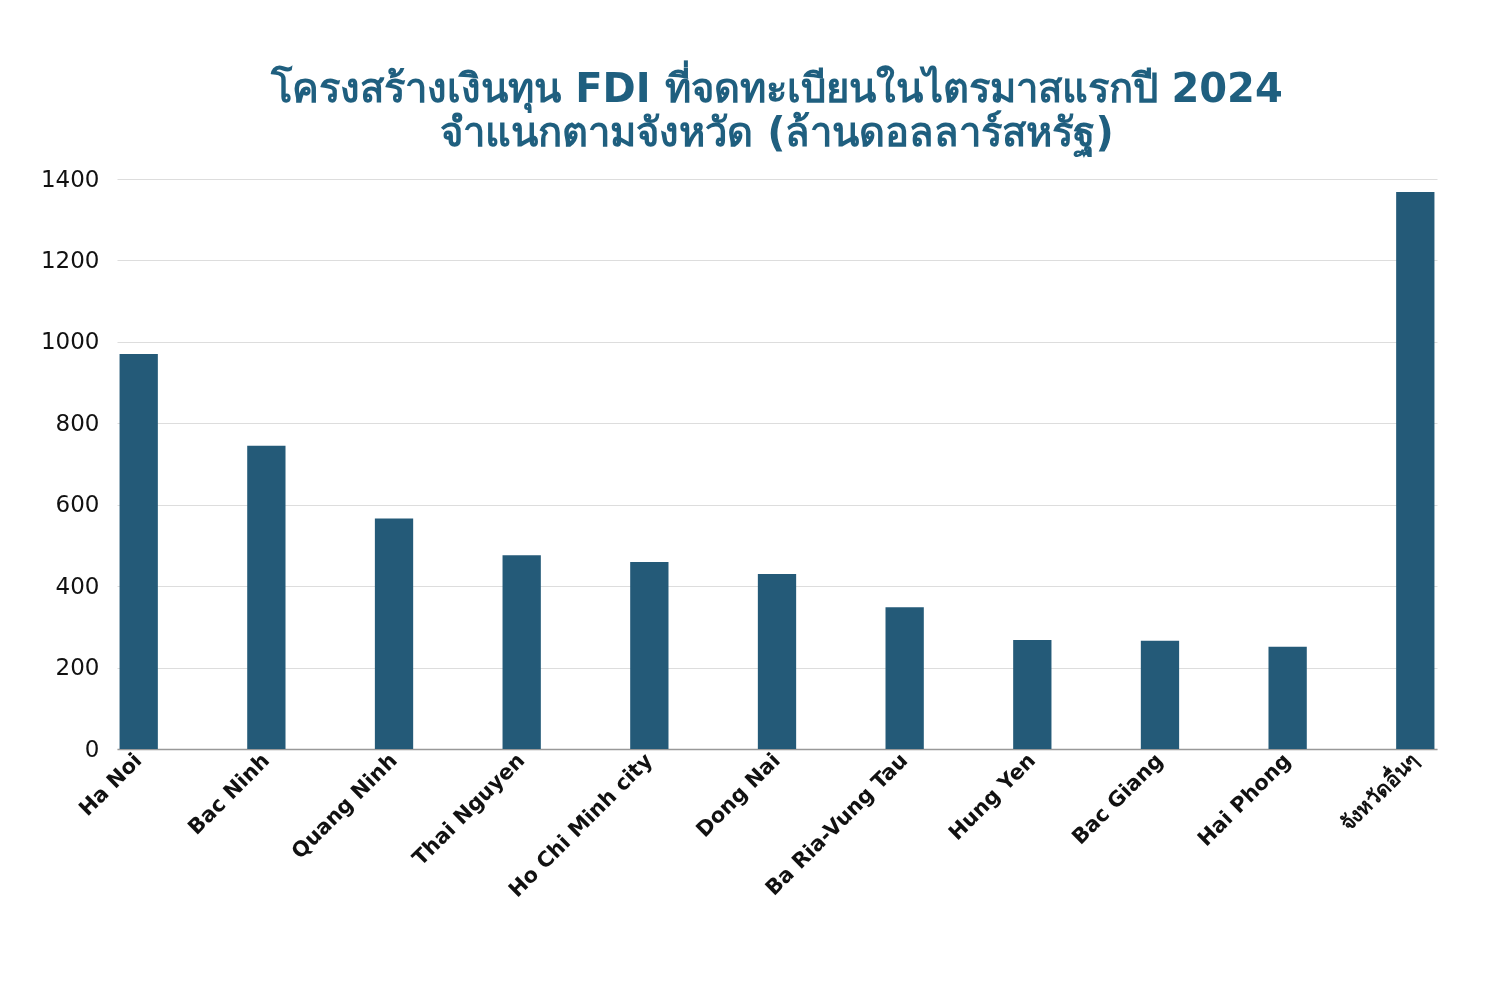 Image resolution: width=1500 pixels, height=988 pixels. I want to click on y-tick-label: 1000, so click(70, 341).